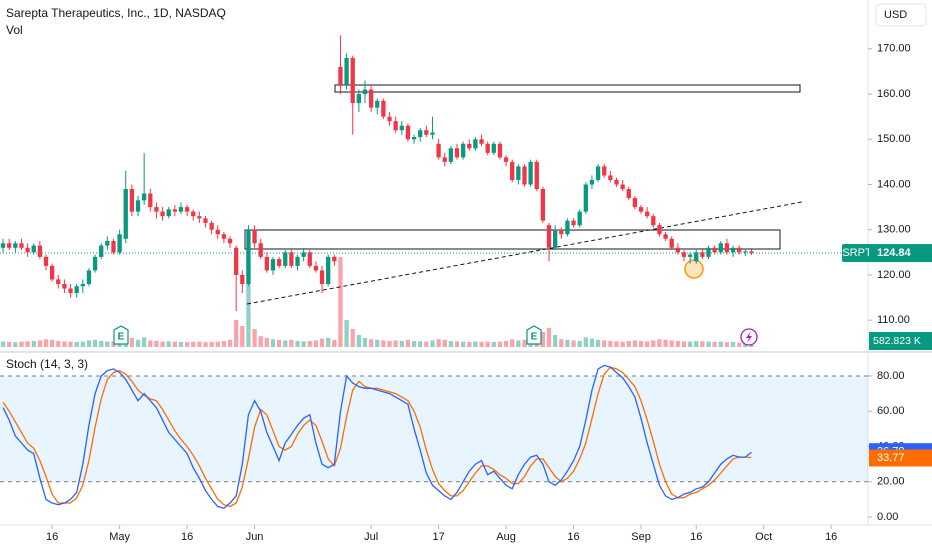 Image resolution: width=932 pixels, height=550 pixels. I want to click on y-tick-label: 120.00, so click(894, 275).